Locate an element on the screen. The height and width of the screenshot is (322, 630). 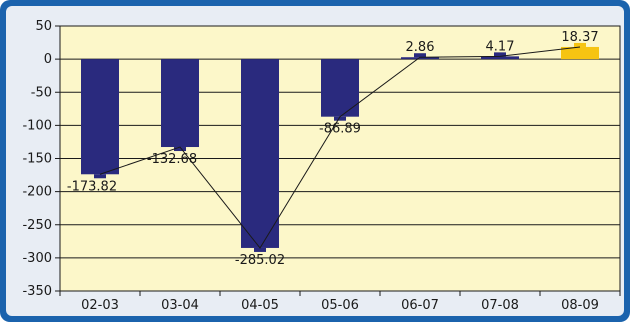
y-tick-label: -200 is located at coordinates (37, 192).